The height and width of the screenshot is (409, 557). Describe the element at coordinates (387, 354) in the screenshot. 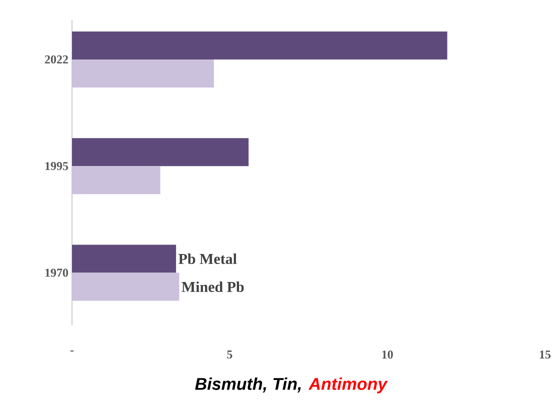

I see `x-tick-label: 10` at that location.